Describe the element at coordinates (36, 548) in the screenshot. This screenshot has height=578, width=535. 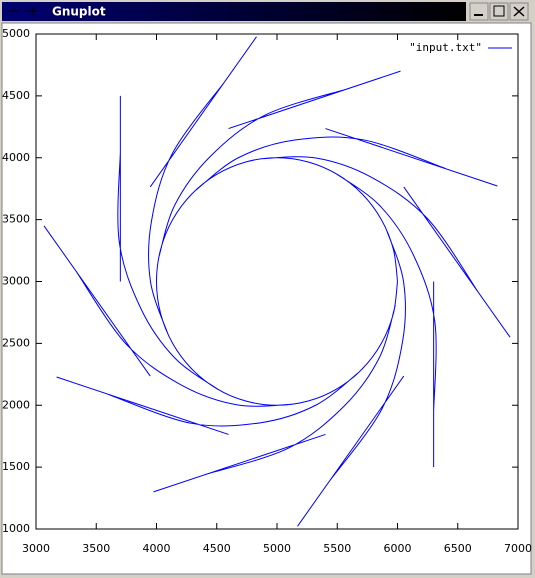
I see `x-tick-label: 3000` at that location.